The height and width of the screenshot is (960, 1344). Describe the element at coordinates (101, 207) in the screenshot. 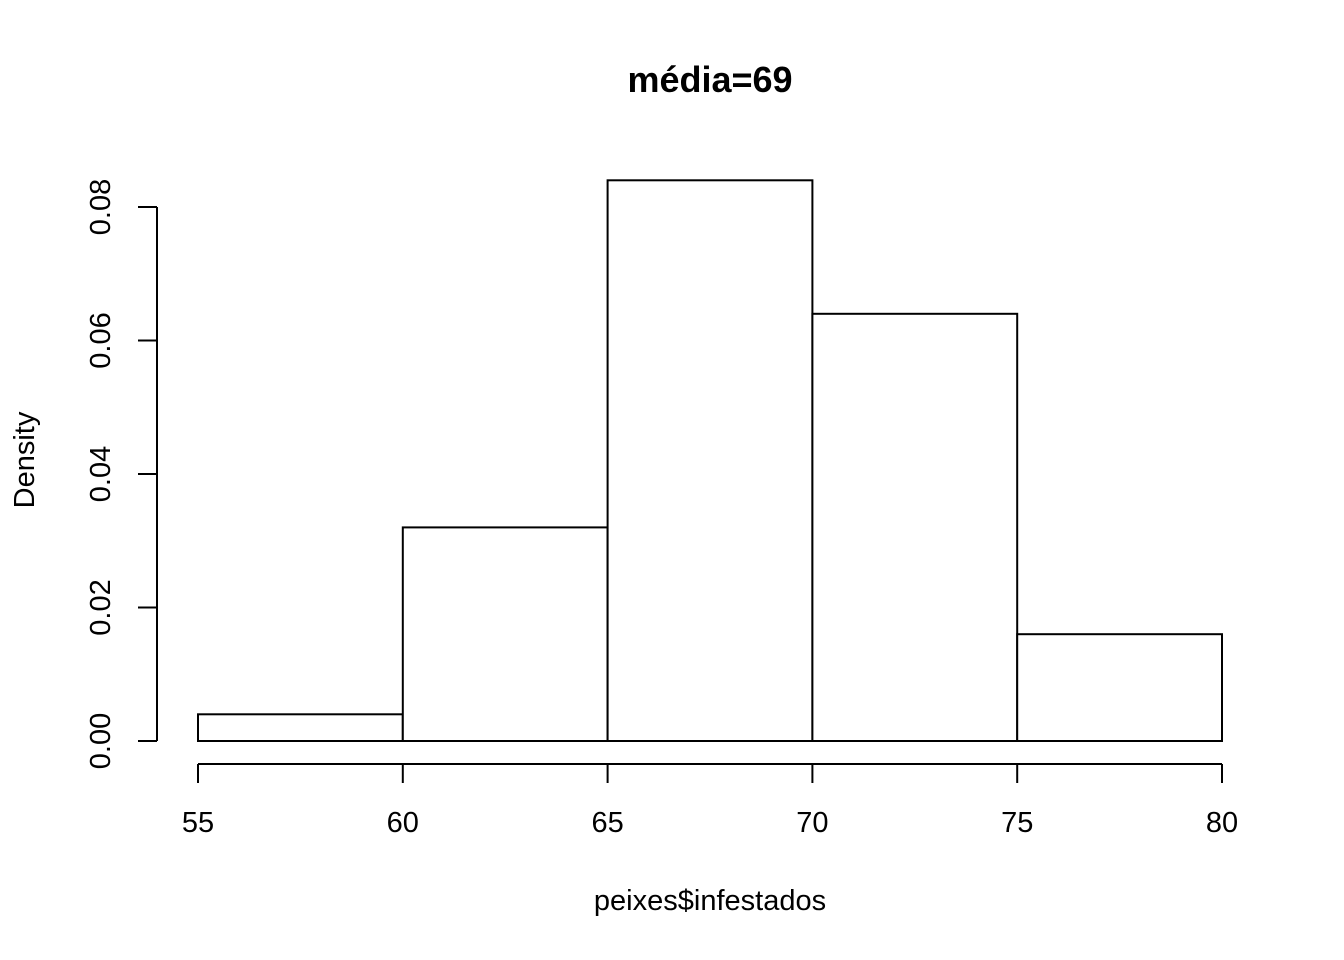

I see `y-tick-label: 0.08` at that location.